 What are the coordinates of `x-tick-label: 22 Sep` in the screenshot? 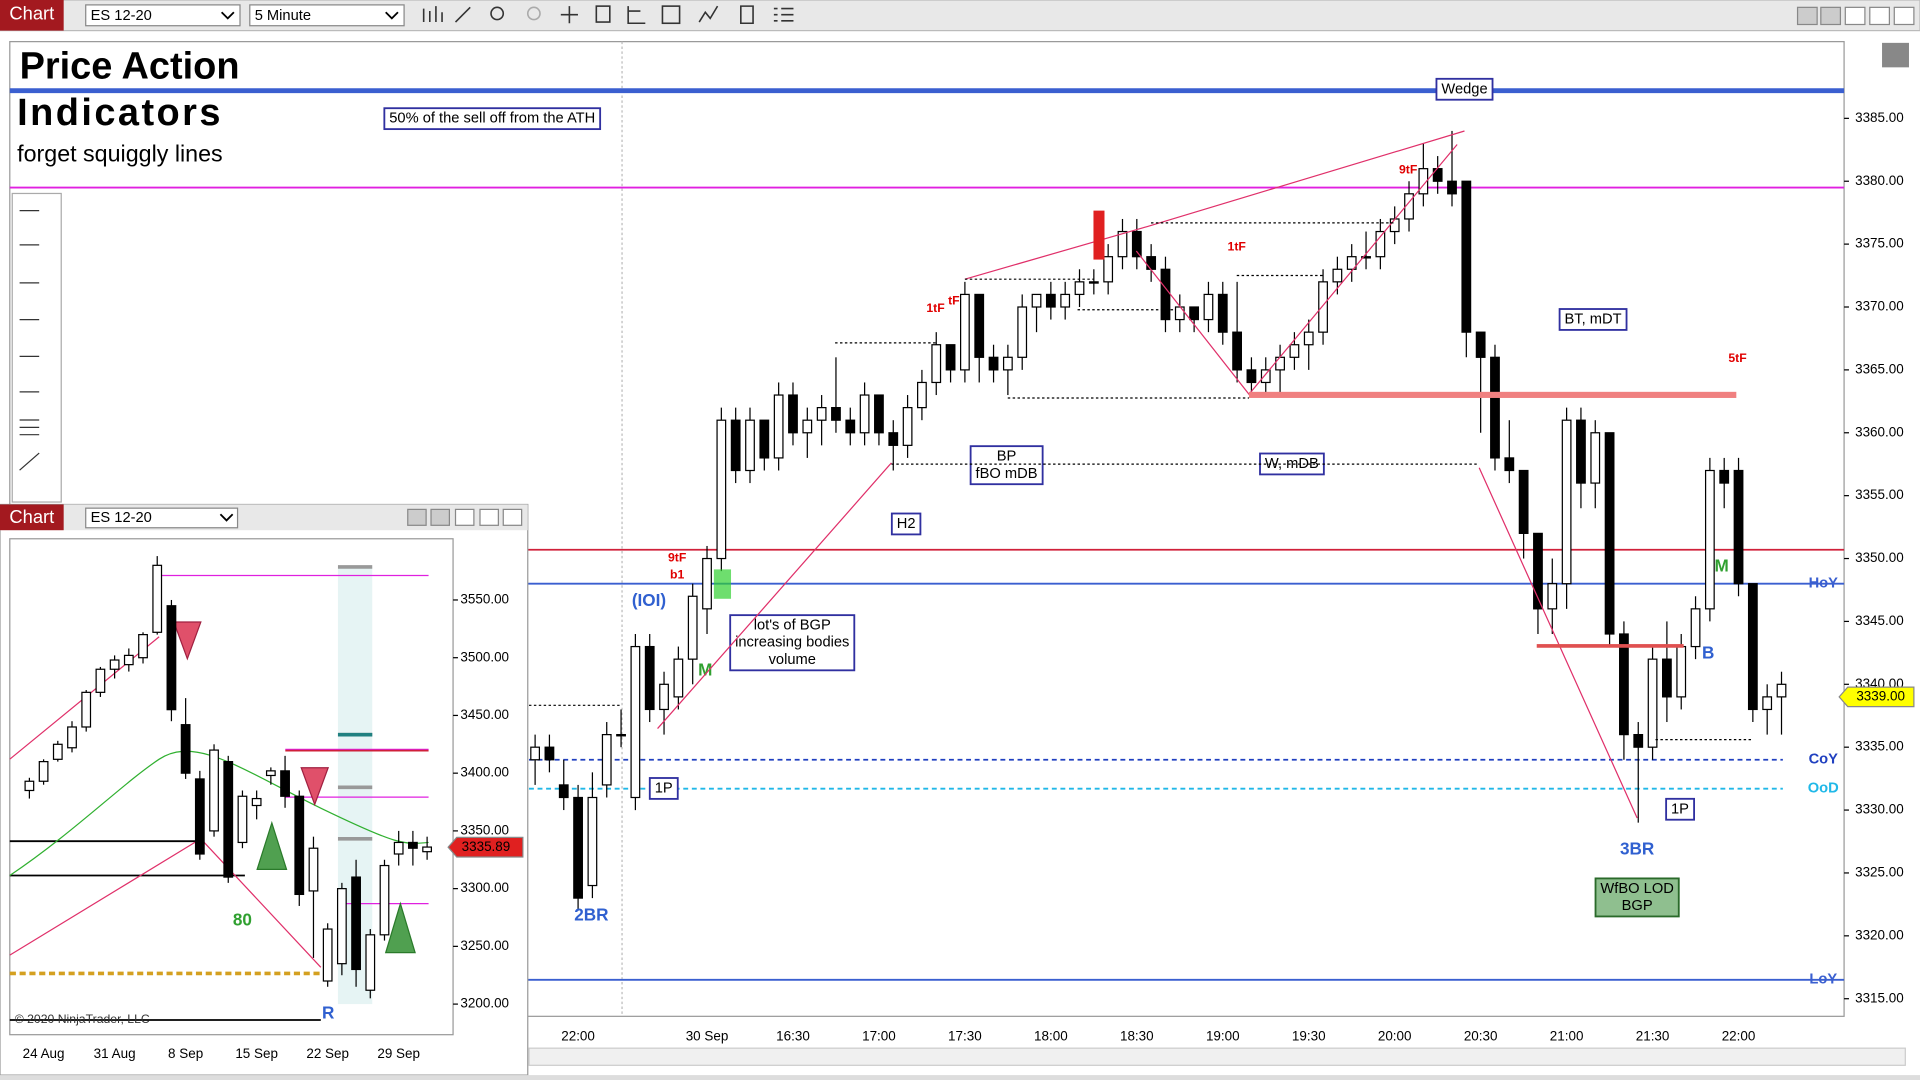 It's located at (327, 1053).